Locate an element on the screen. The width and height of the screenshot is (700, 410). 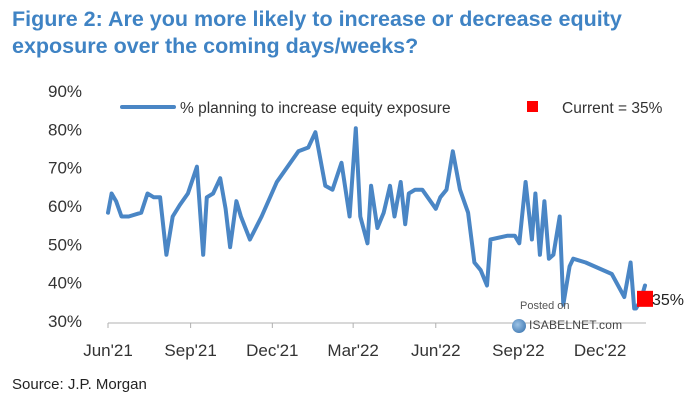
source-note: Source: J.P. Morgan is located at coordinates (79, 384).